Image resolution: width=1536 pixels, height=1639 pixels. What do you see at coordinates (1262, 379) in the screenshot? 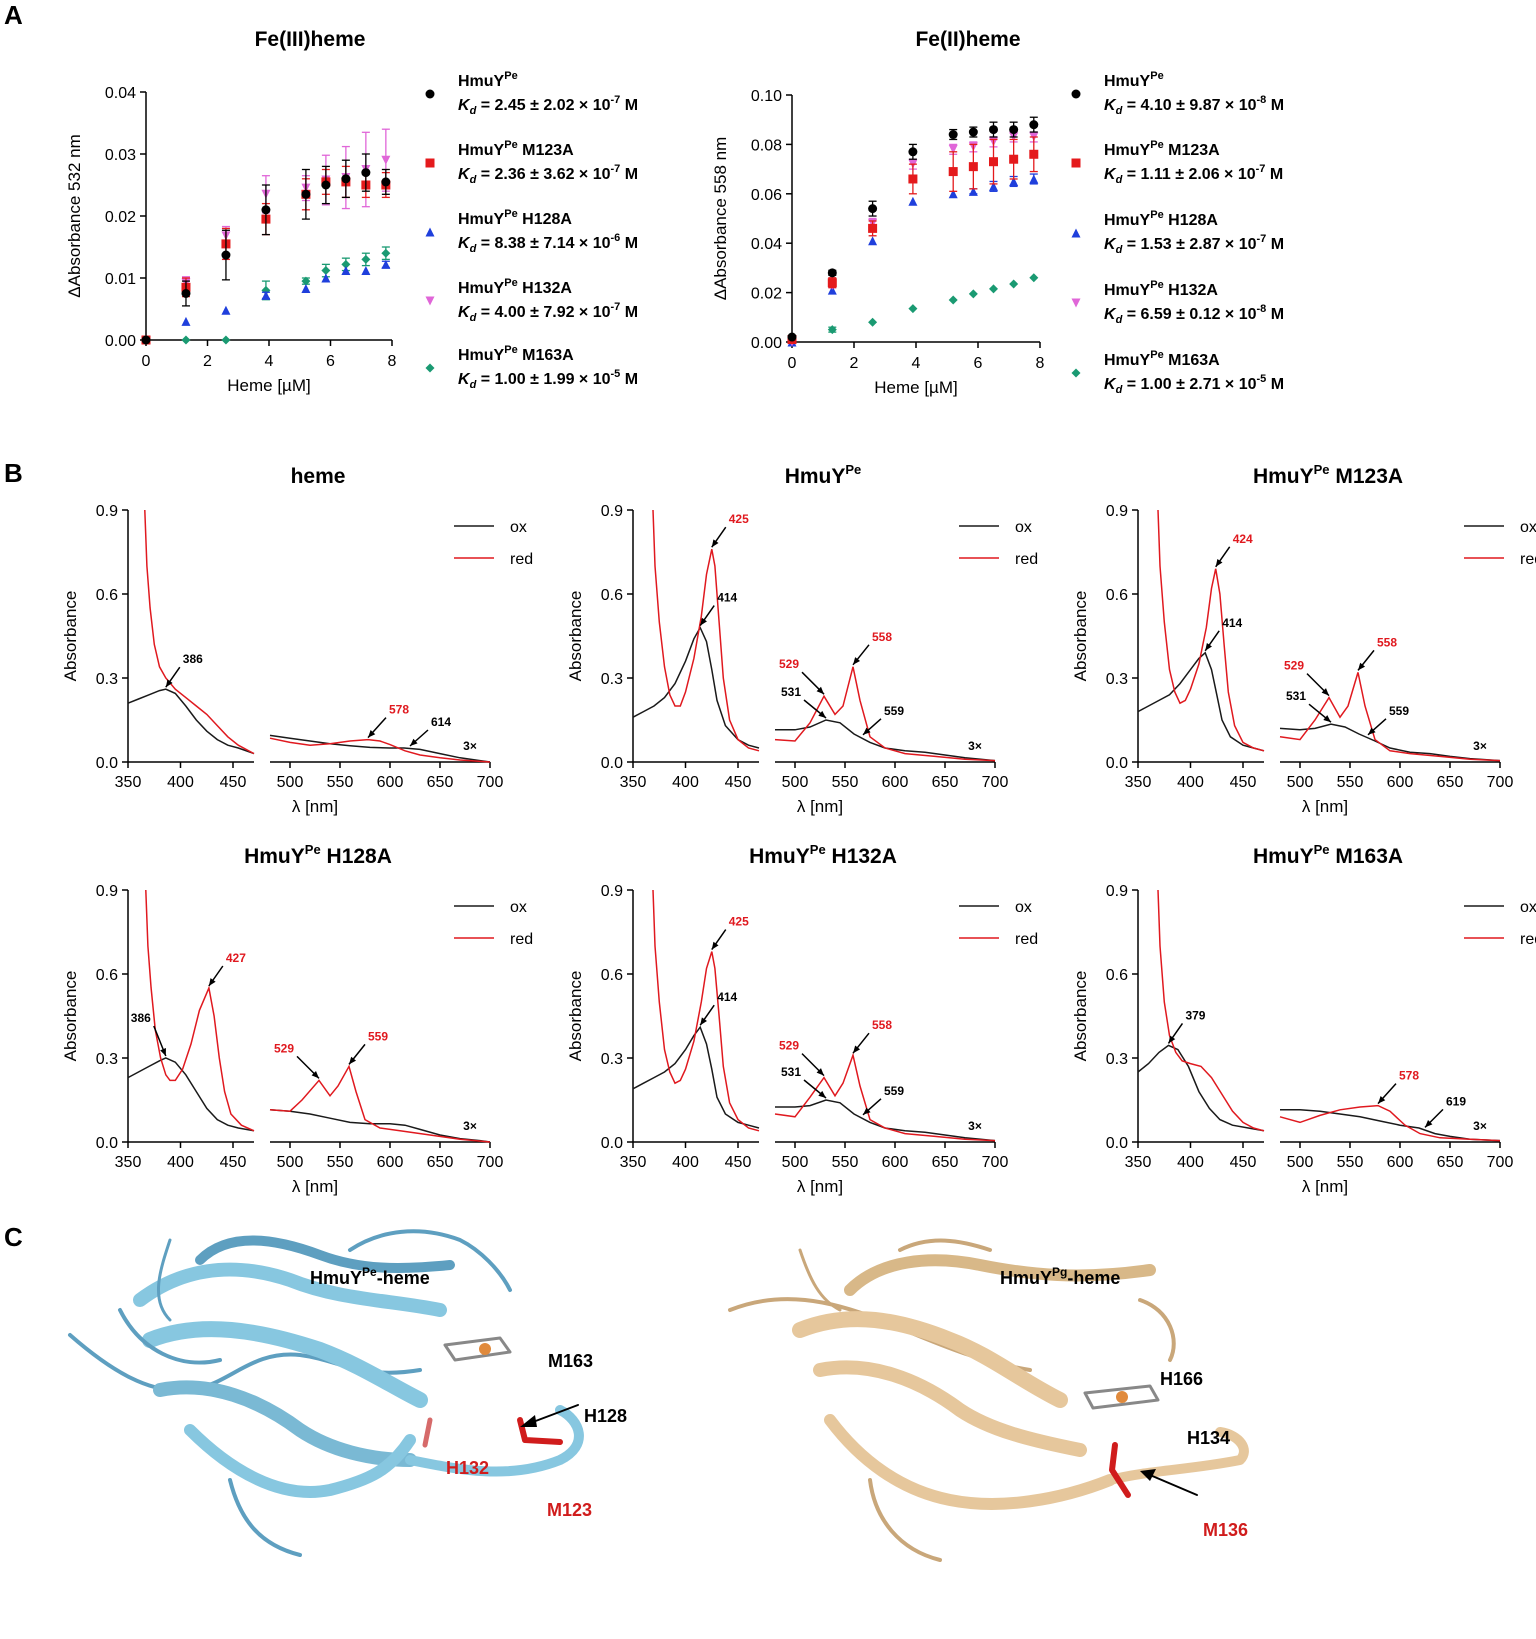
I see `kd-exponent: -5` at bounding box center [1262, 379].